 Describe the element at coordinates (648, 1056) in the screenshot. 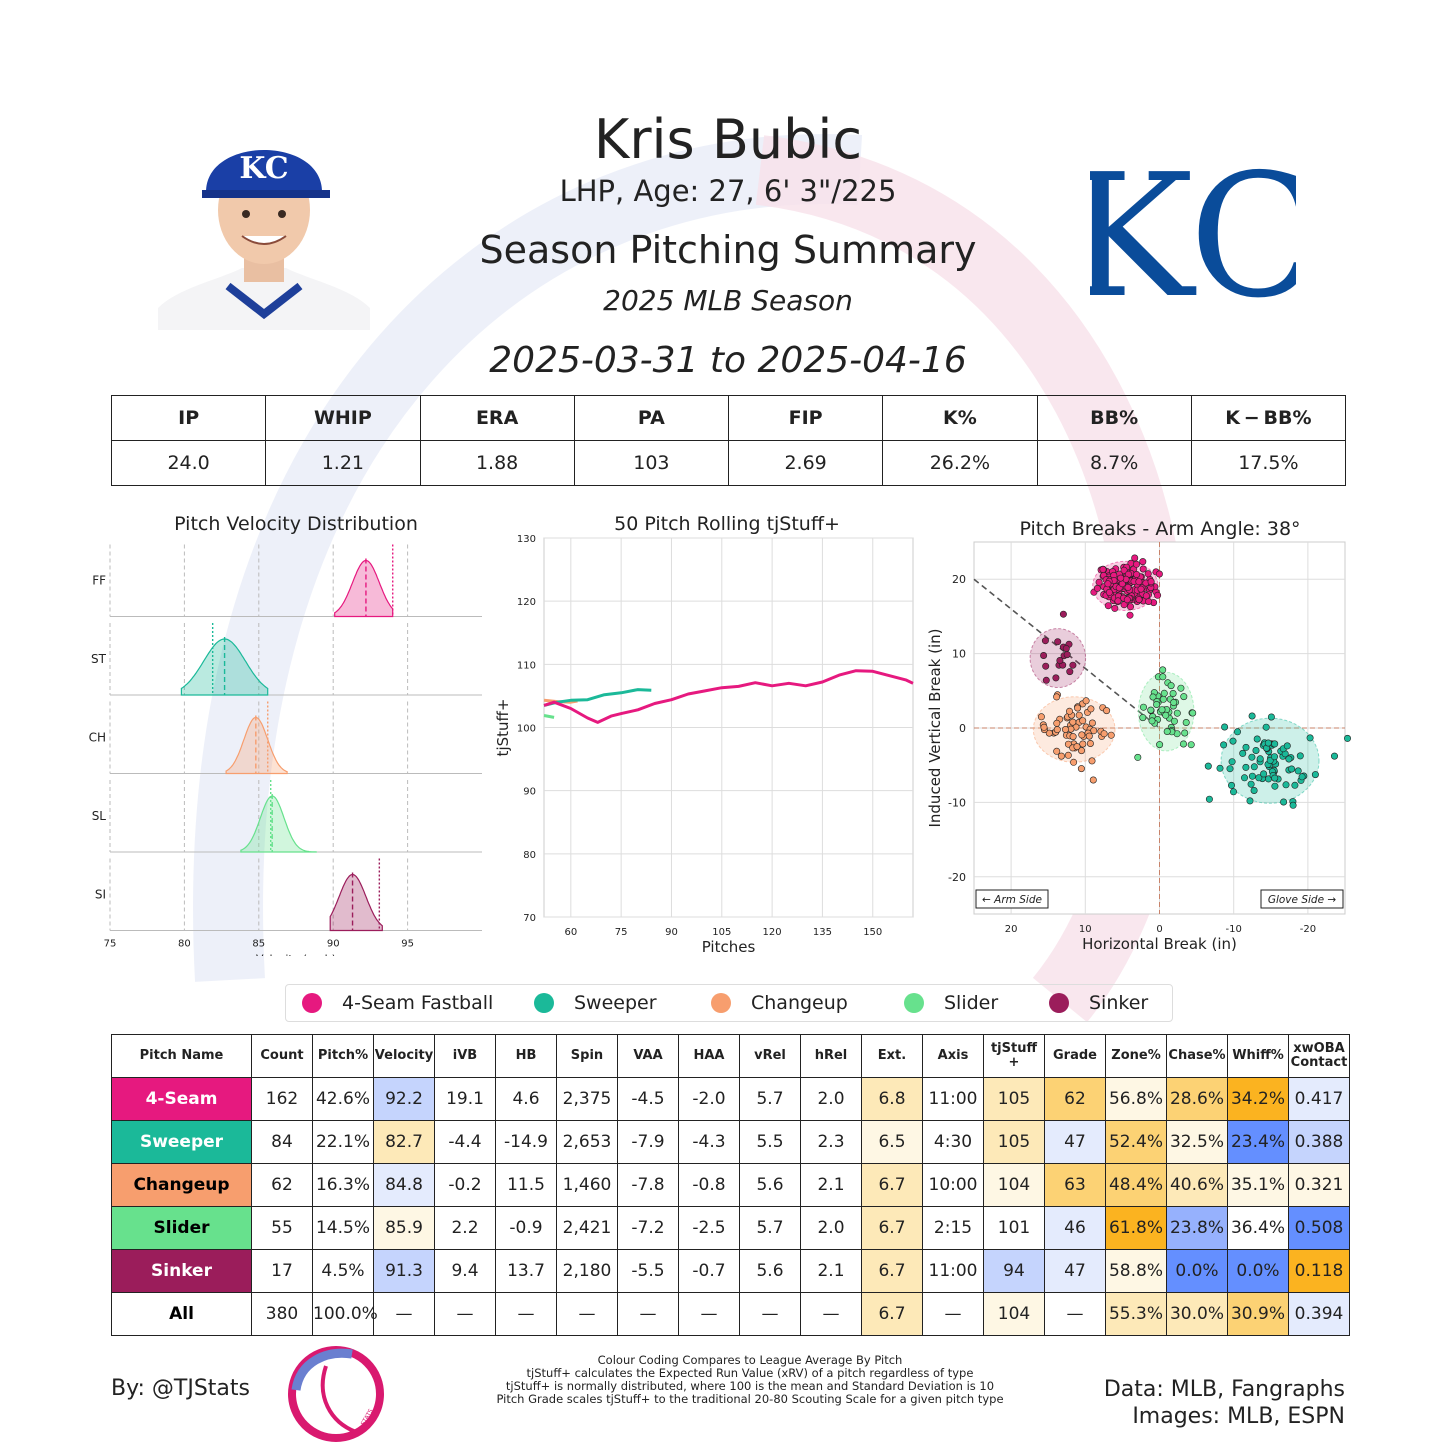

I see `pitch-table-header-cell: VAA` at that location.